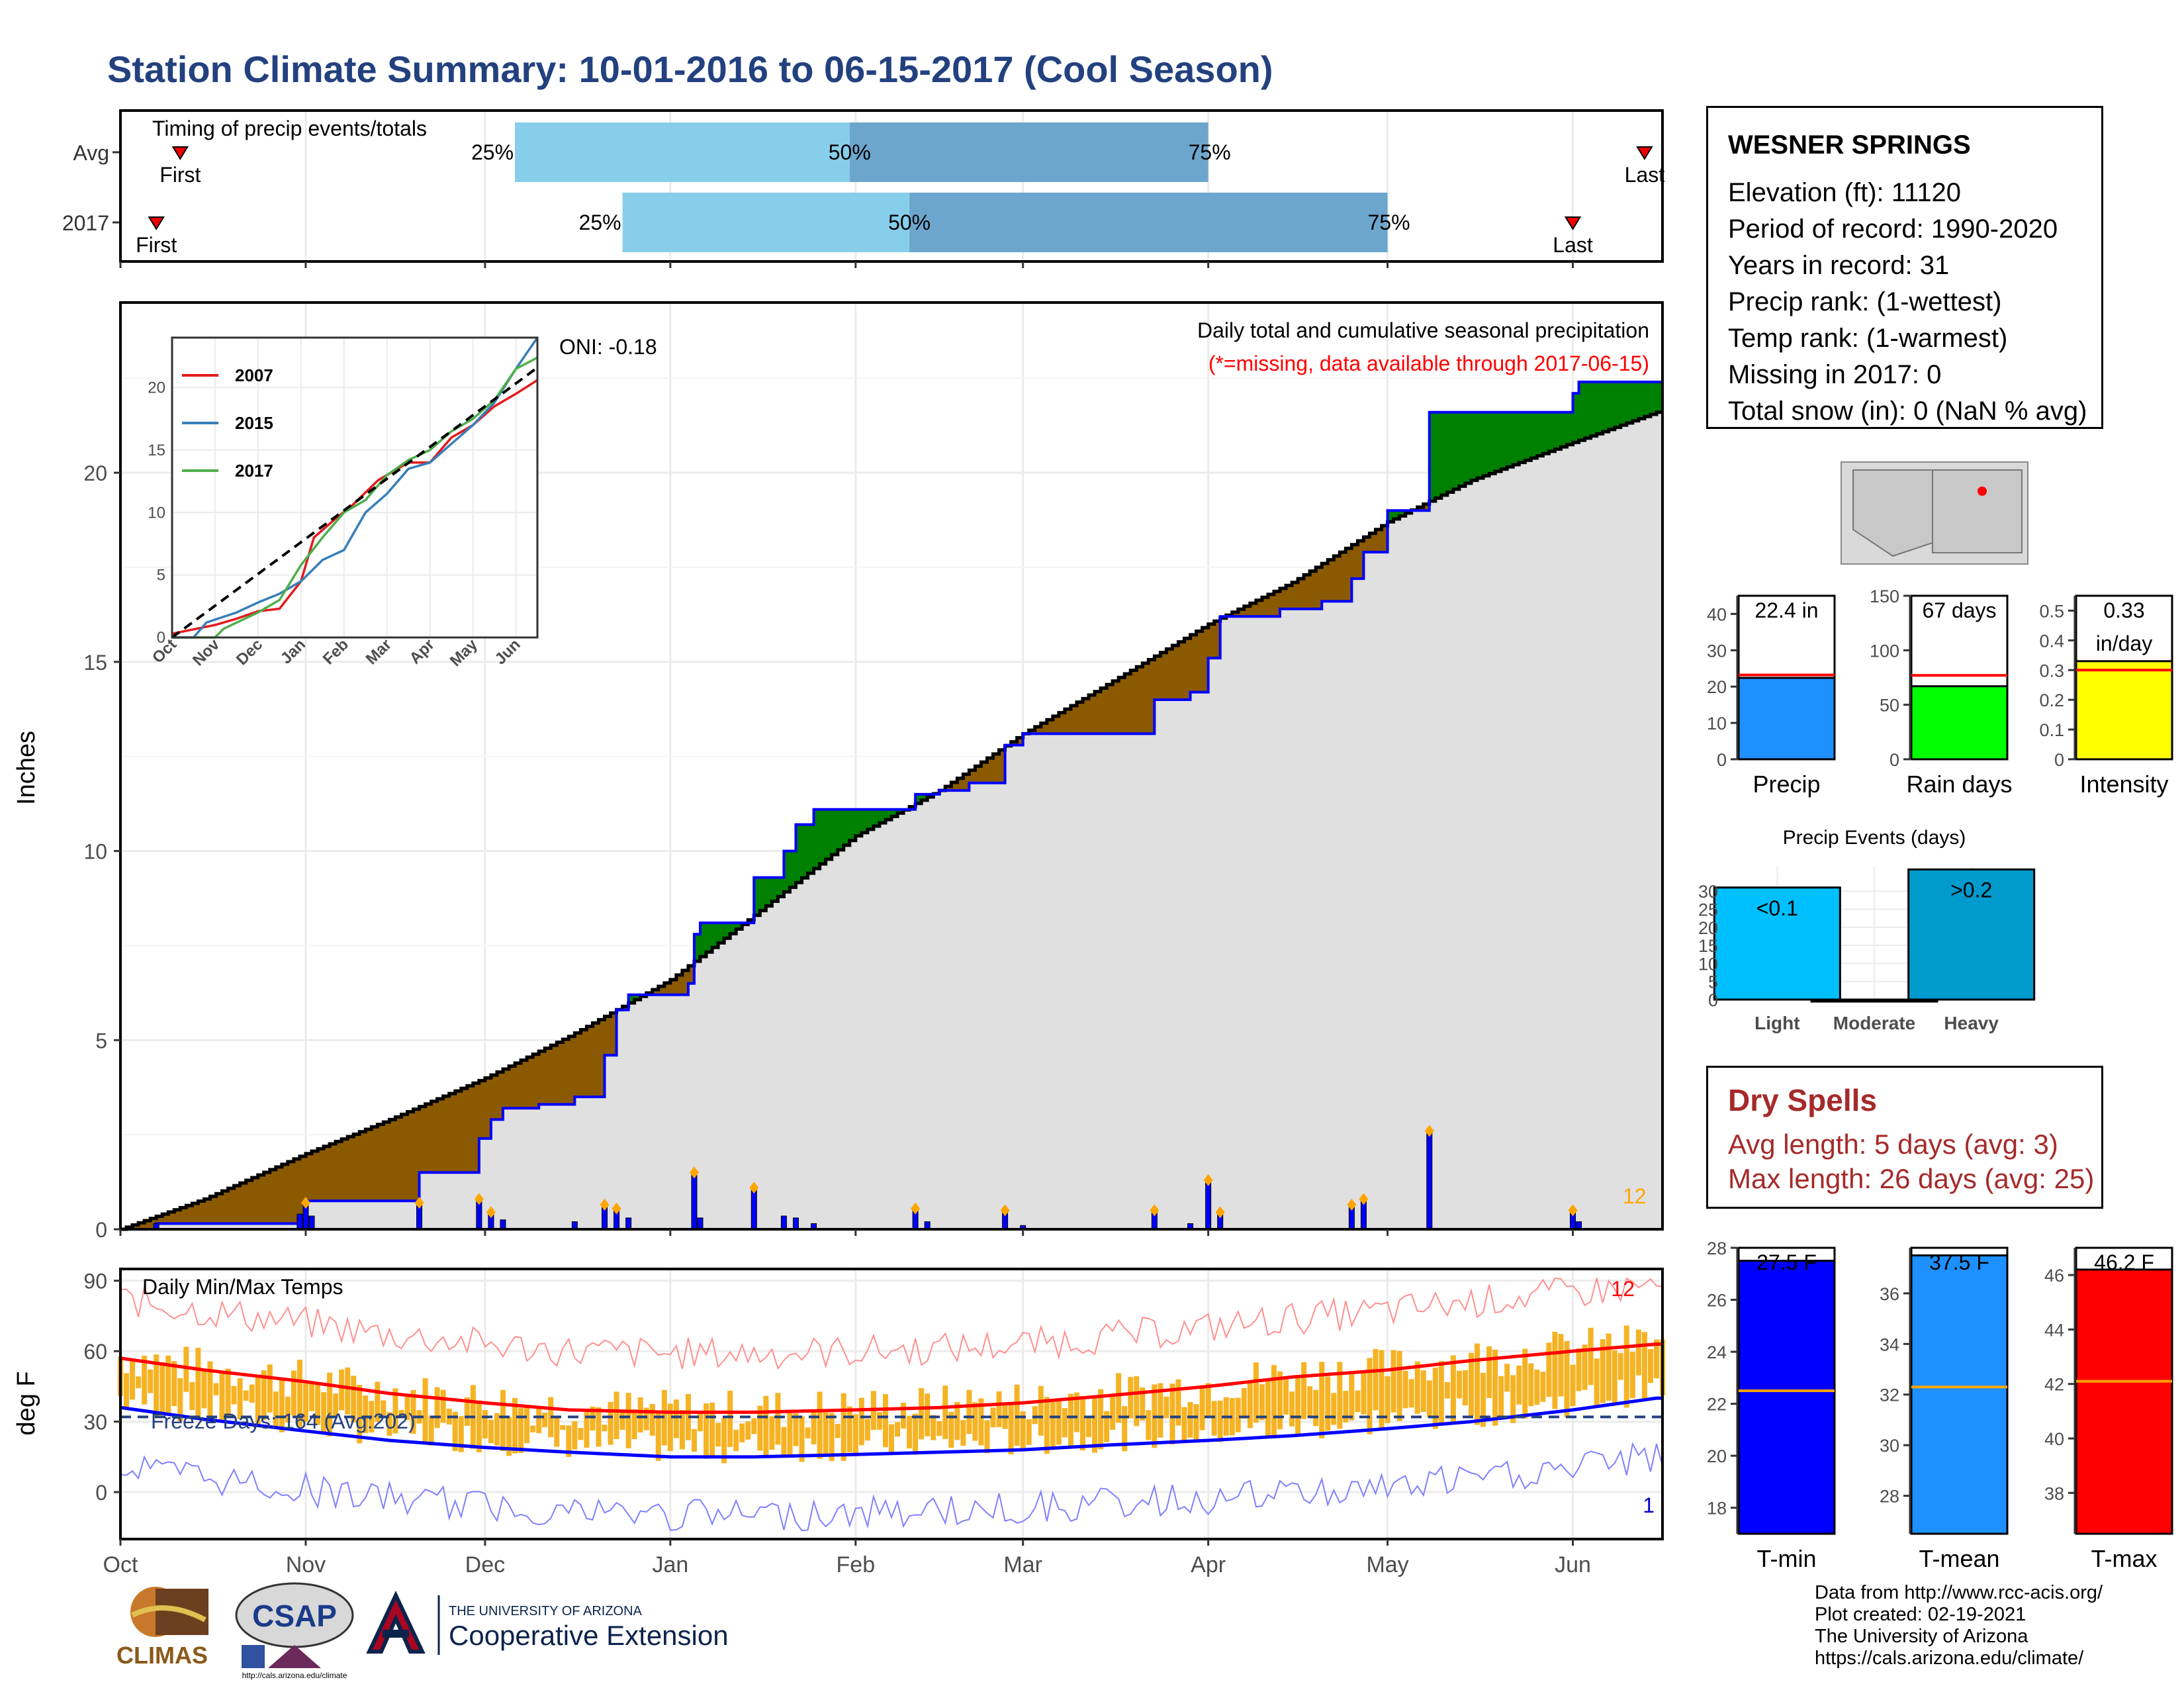  What do you see at coordinates (162, 1628) in the screenshot?
I see `climas-logo: CLIMAS` at bounding box center [162, 1628].